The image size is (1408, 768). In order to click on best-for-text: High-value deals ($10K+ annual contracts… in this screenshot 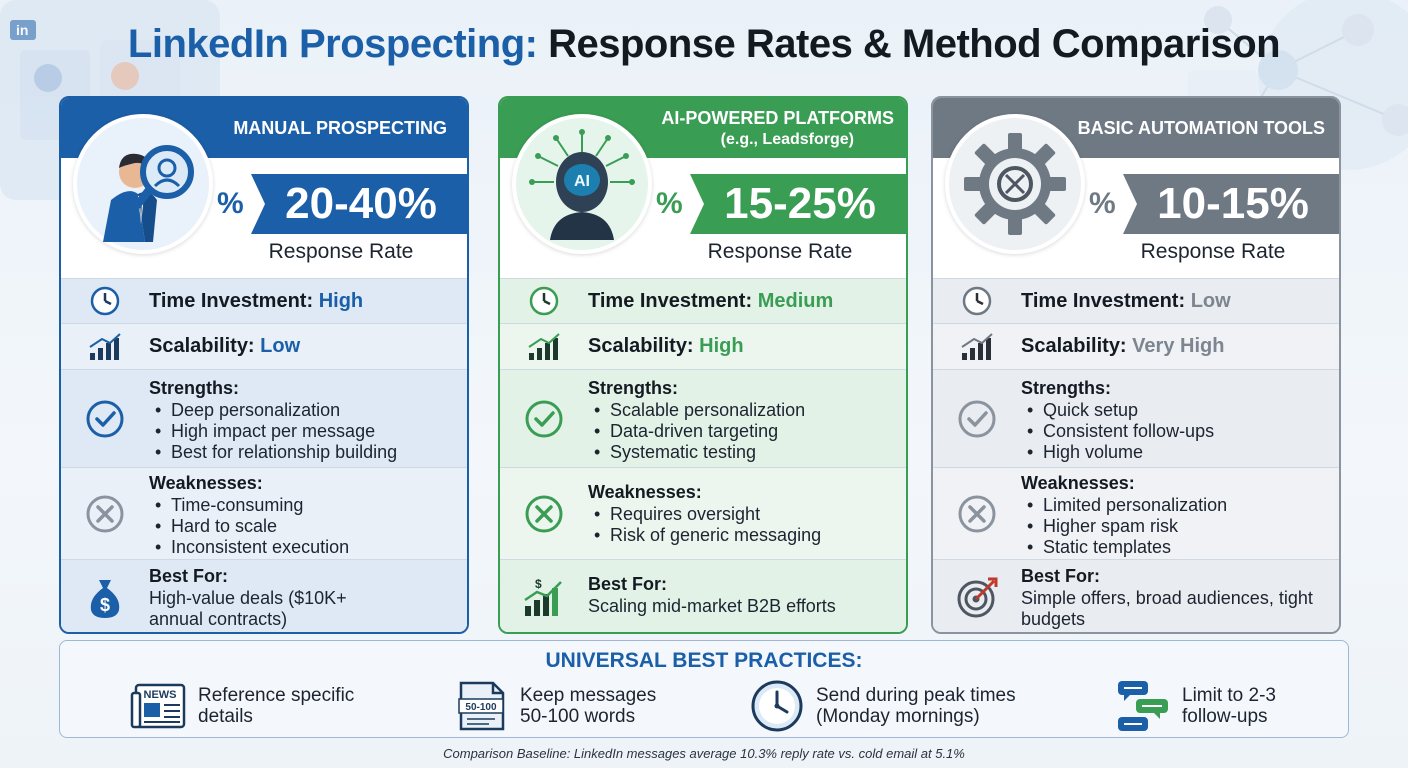, I will do `click(248, 608)`.